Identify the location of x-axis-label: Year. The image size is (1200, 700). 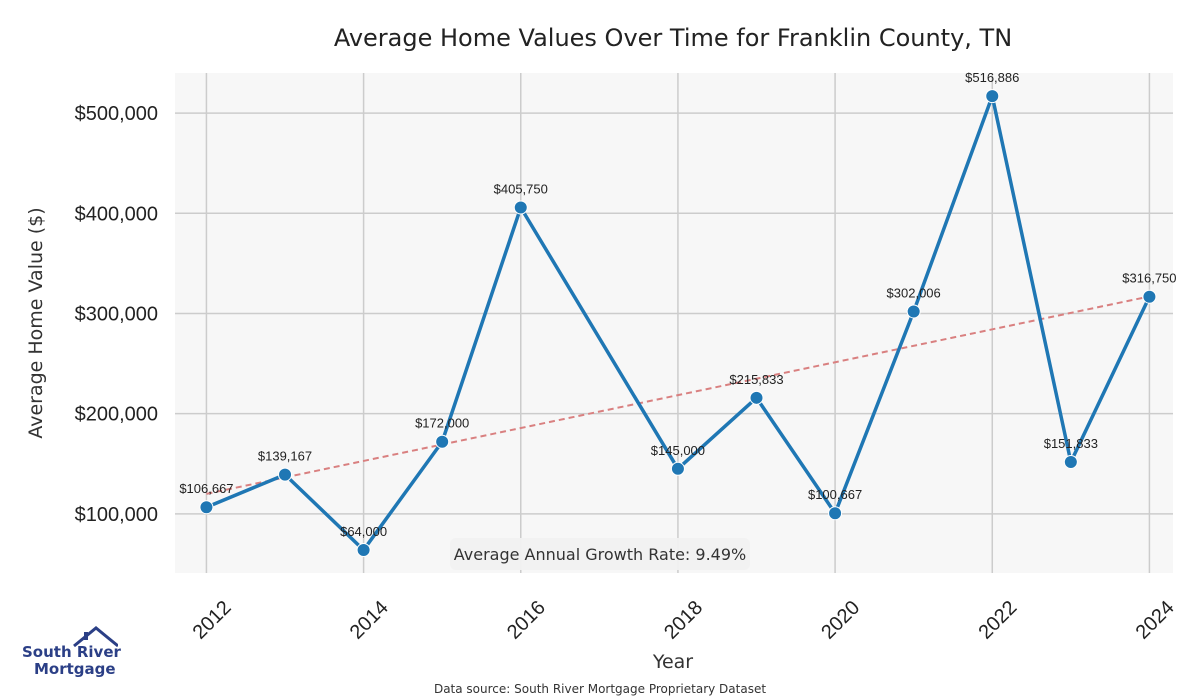
(672, 662).